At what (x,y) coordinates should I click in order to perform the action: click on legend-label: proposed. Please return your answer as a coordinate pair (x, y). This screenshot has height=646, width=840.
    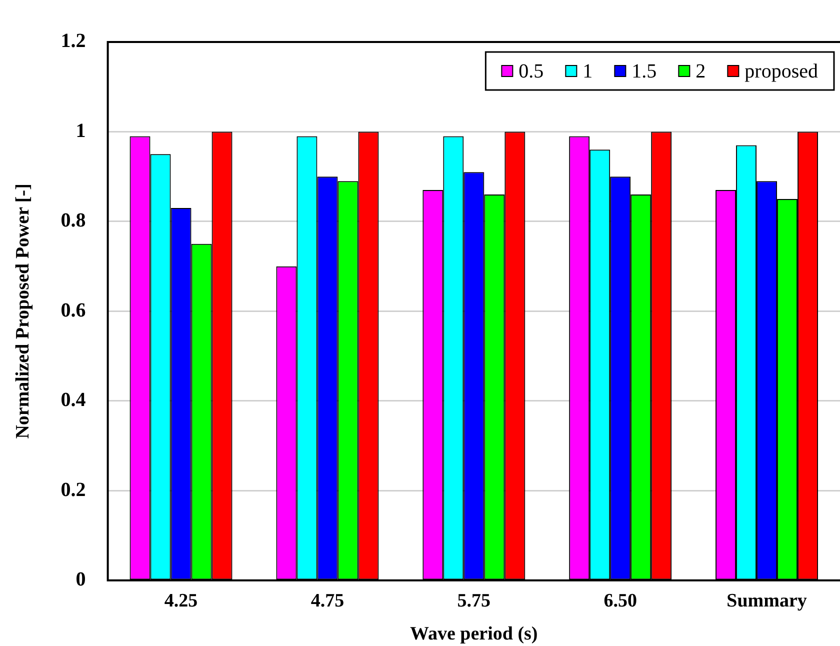
    Looking at the image, I should click on (781, 71).